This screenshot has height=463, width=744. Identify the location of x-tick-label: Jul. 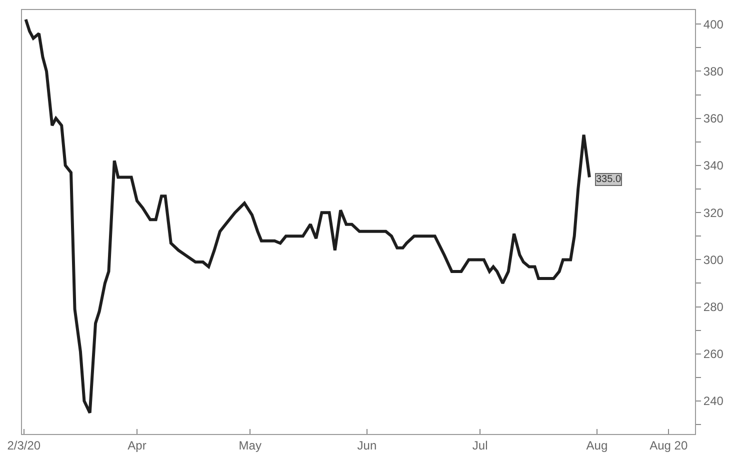
(480, 445).